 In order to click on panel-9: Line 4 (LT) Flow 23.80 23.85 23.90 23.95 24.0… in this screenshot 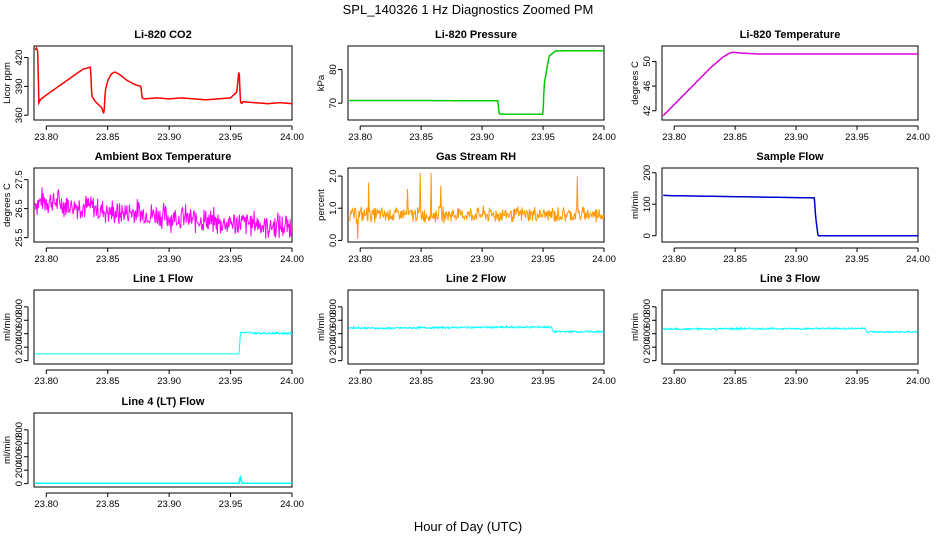, I will do `click(153, 453)`.